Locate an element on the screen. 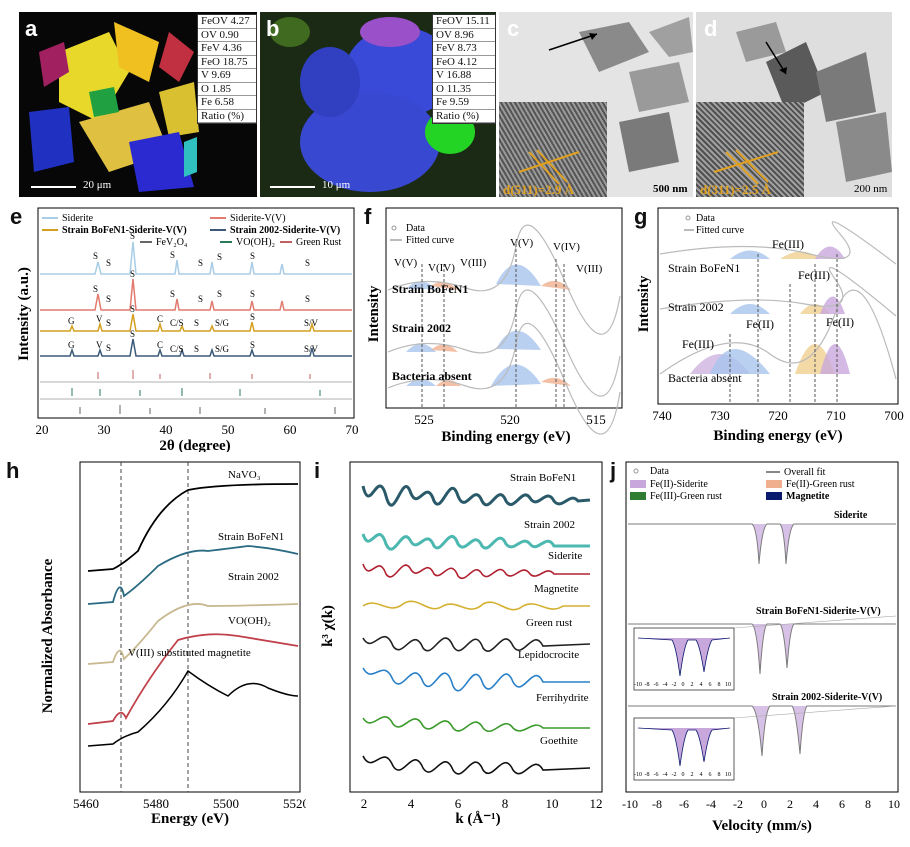 The height and width of the screenshot is (847, 910). x-tick: 720 is located at coordinates (778, 415).